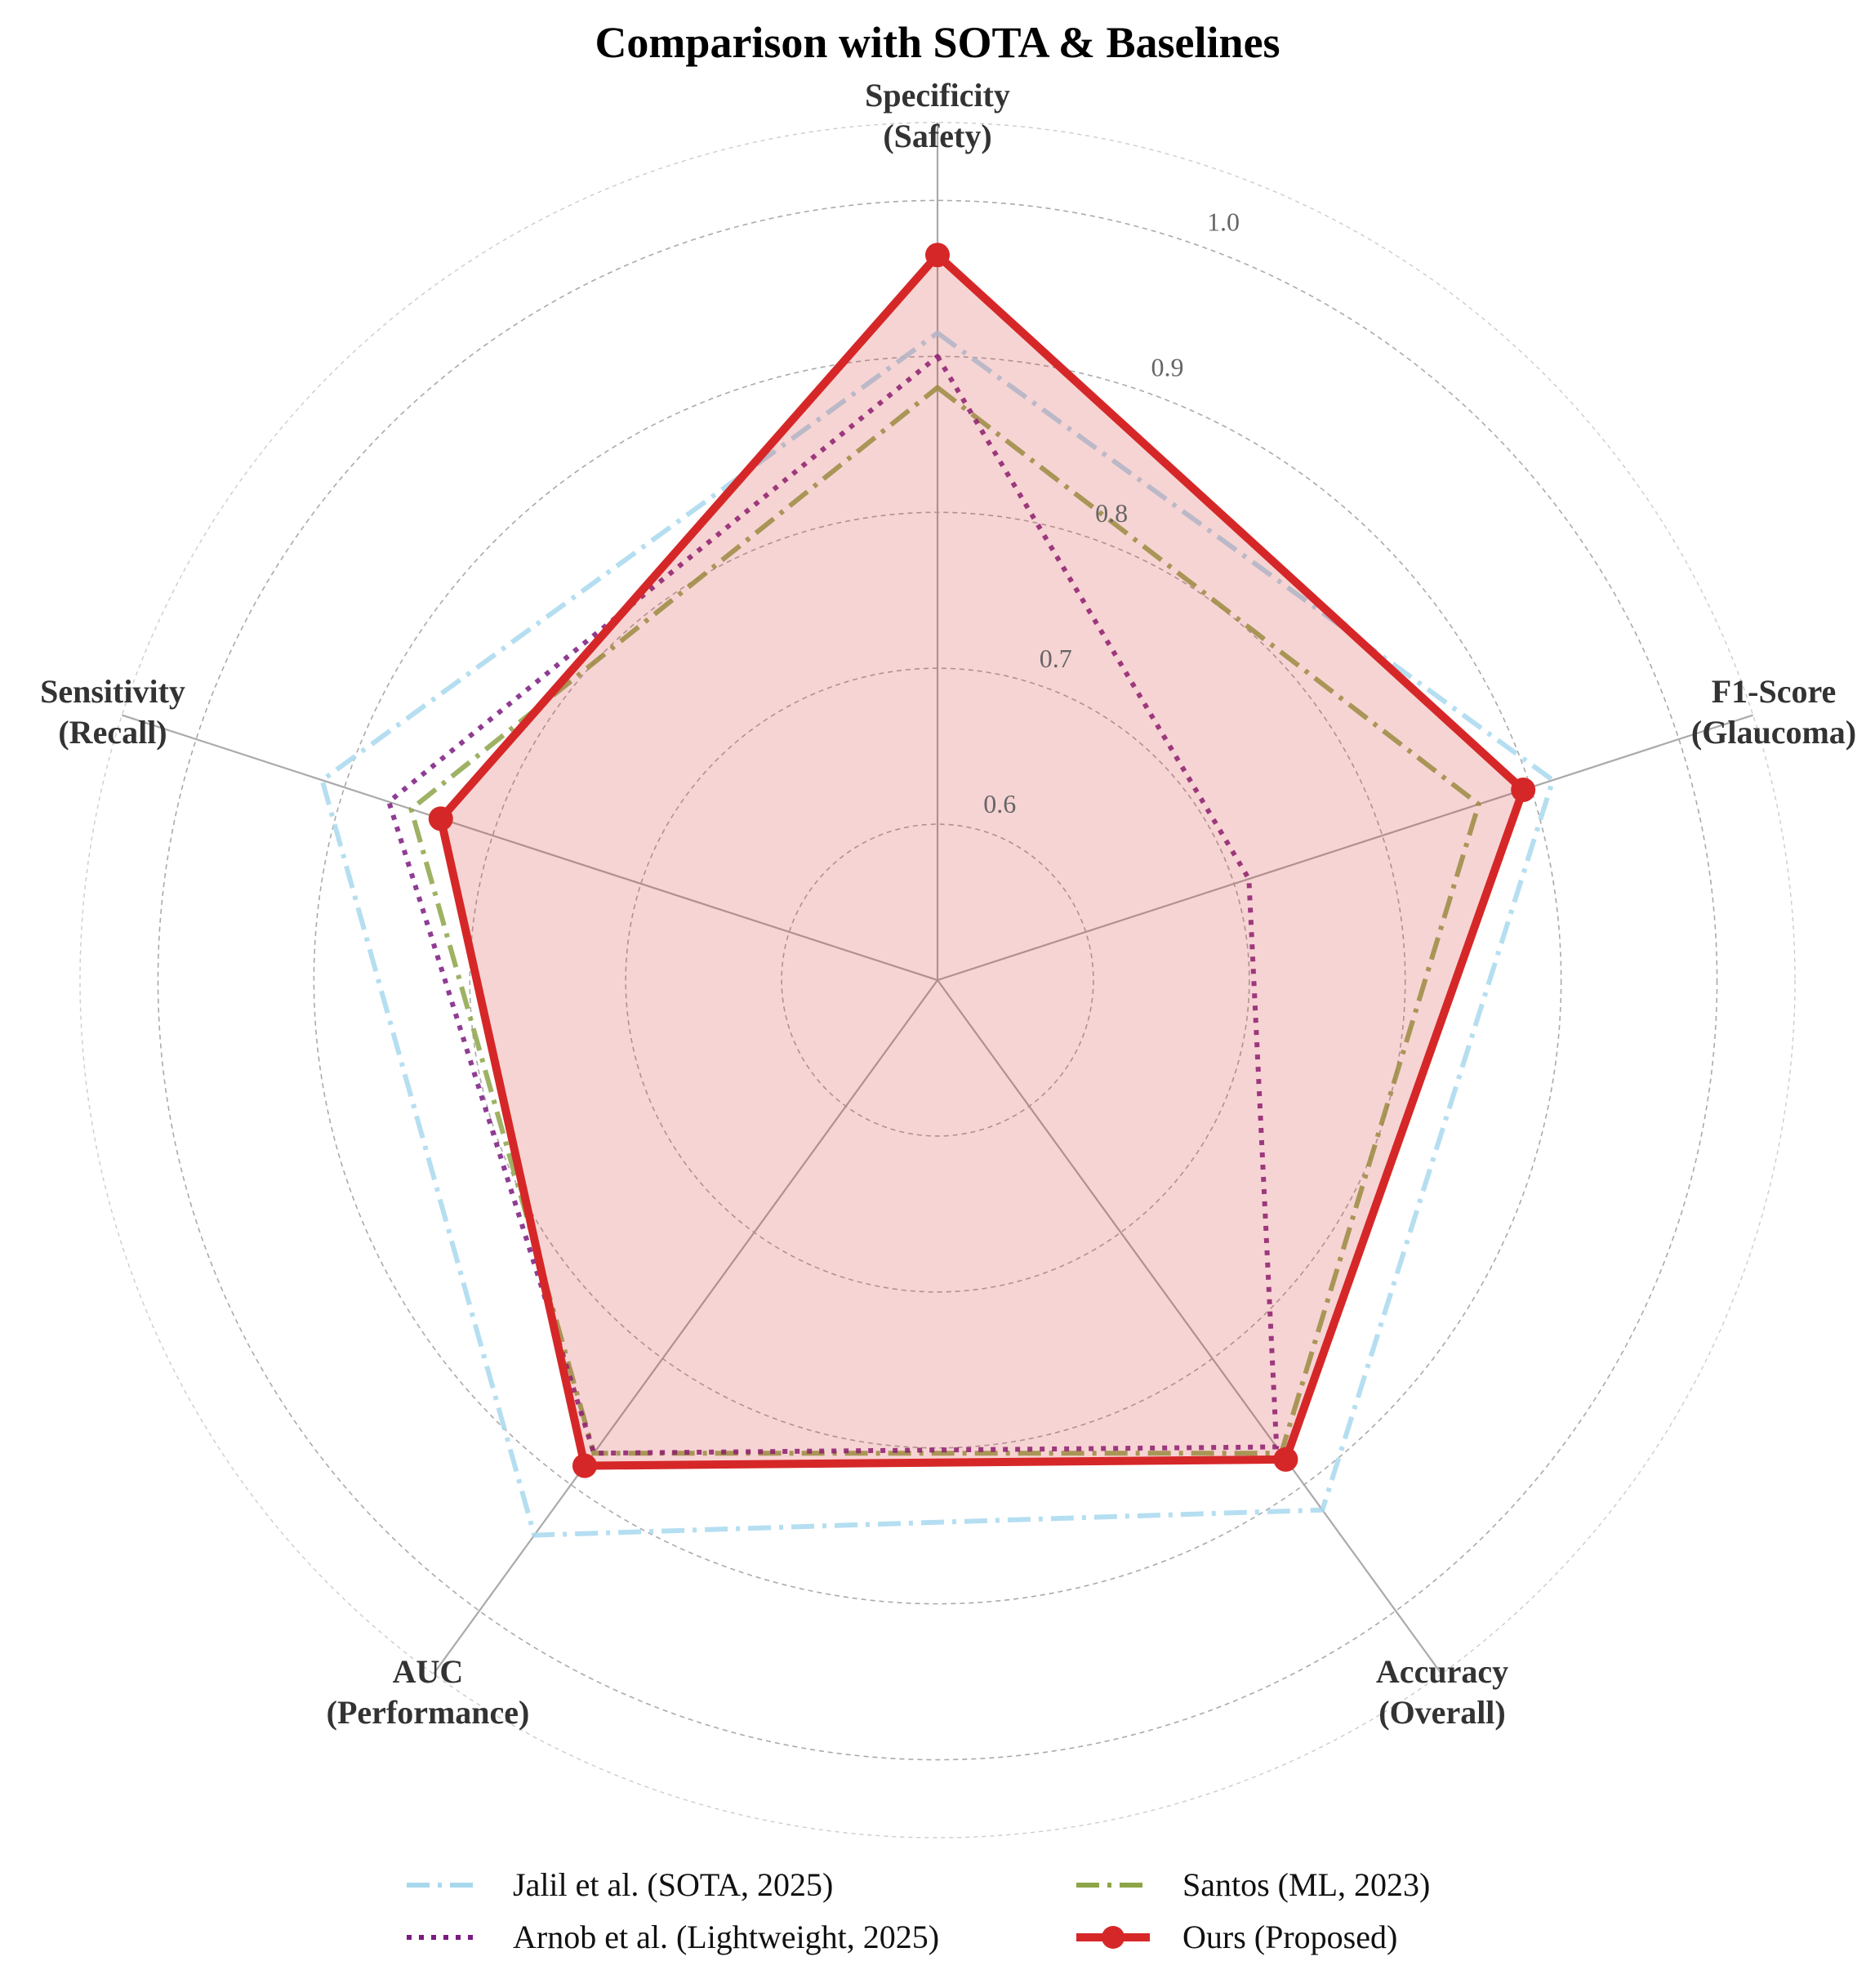 Image resolution: width=1875 pixels, height=1988 pixels. I want to click on legend-item-0: Jalil et al. (SOTA, 2025), so click(620, 1885).